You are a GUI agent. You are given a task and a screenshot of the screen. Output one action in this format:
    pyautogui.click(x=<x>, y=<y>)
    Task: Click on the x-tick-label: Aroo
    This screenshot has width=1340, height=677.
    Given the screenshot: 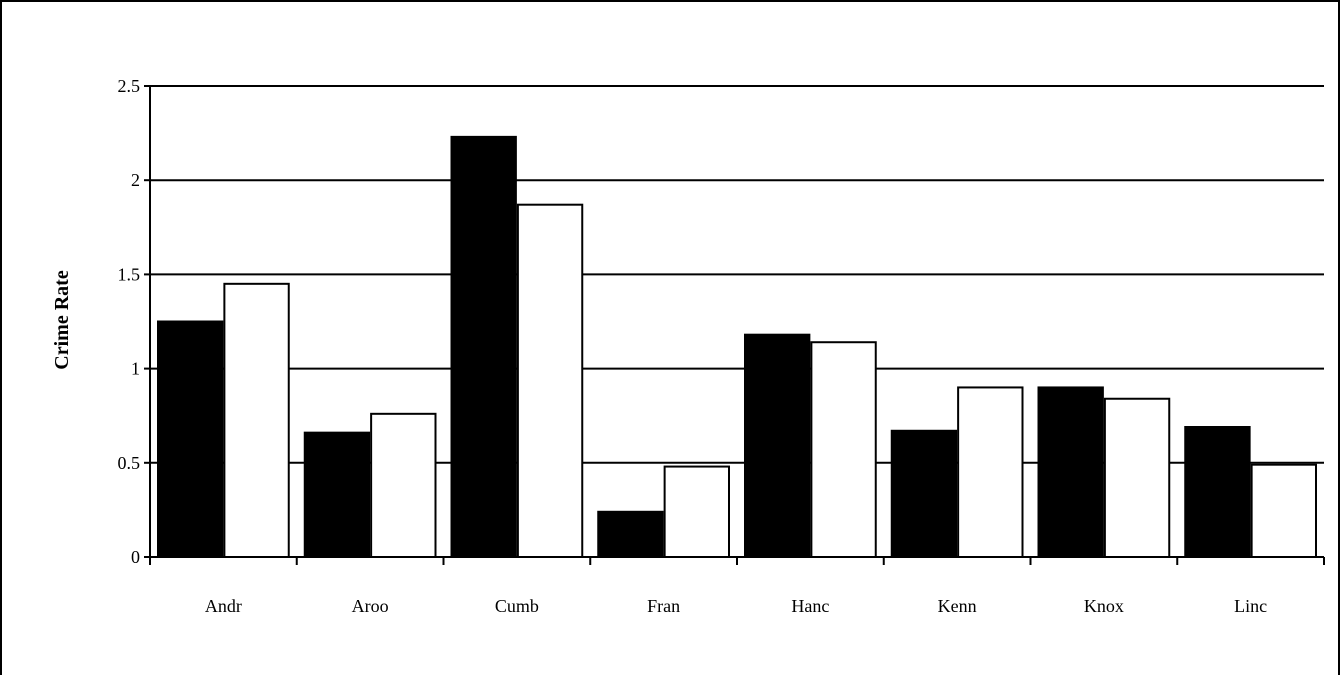 What is the action you would take?
    pyautogui.click(x=370, y=606)
    